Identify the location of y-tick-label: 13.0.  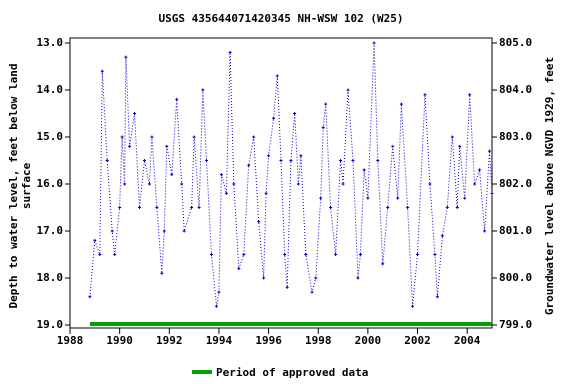
(50, 42).